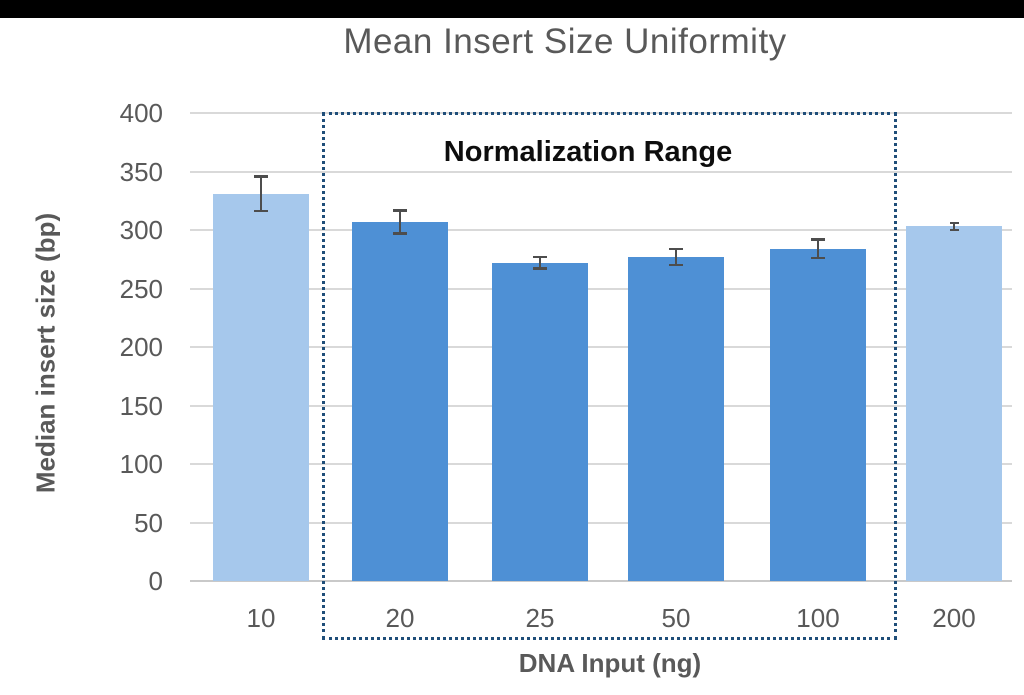  What do you see at coordinates (261, 387) in the screenshot?
I see `bar-10ng` at bounding box center [261, 387].